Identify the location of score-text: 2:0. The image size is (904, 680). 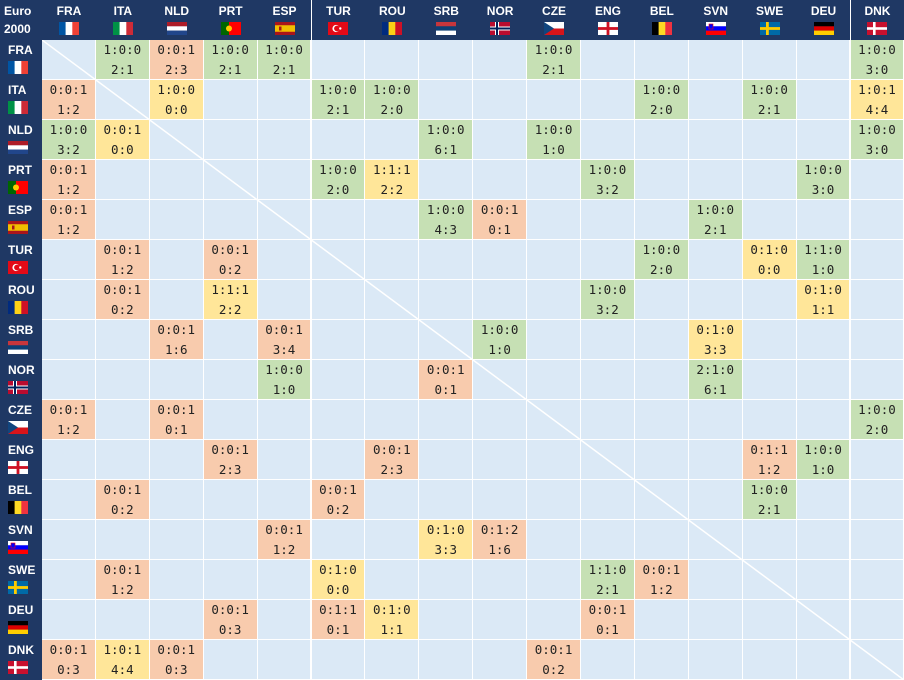
(661, 269).